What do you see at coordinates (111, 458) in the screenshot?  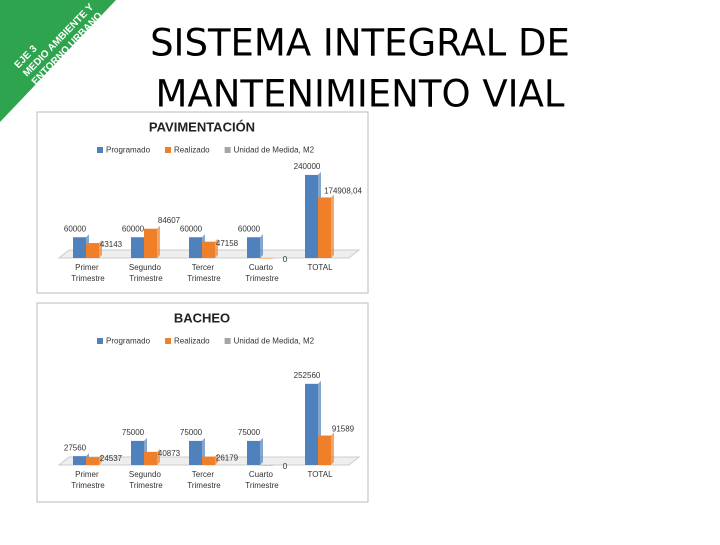 I see `data-label: 24537` at bounding box center [111, 458].